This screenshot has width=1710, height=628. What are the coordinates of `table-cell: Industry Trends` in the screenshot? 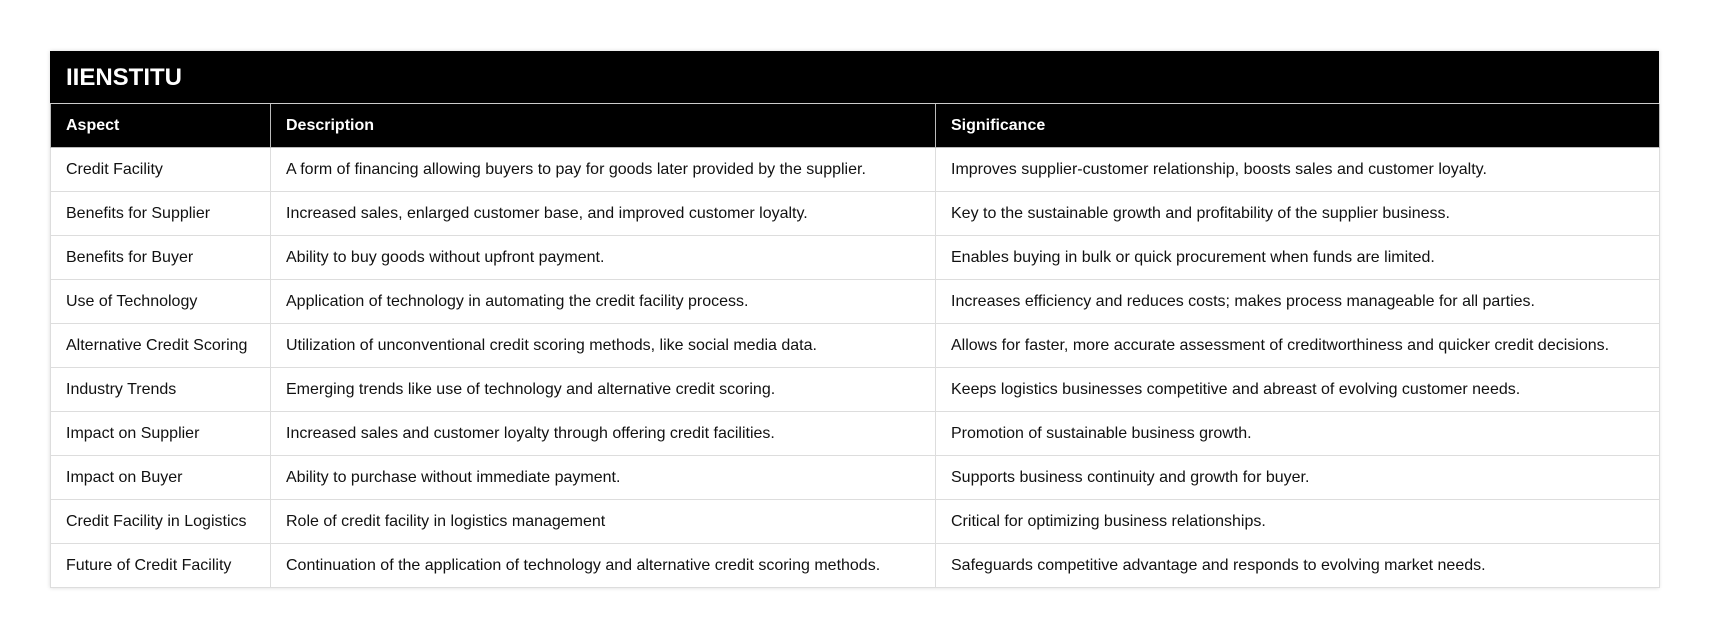 It's located at (160, 389).